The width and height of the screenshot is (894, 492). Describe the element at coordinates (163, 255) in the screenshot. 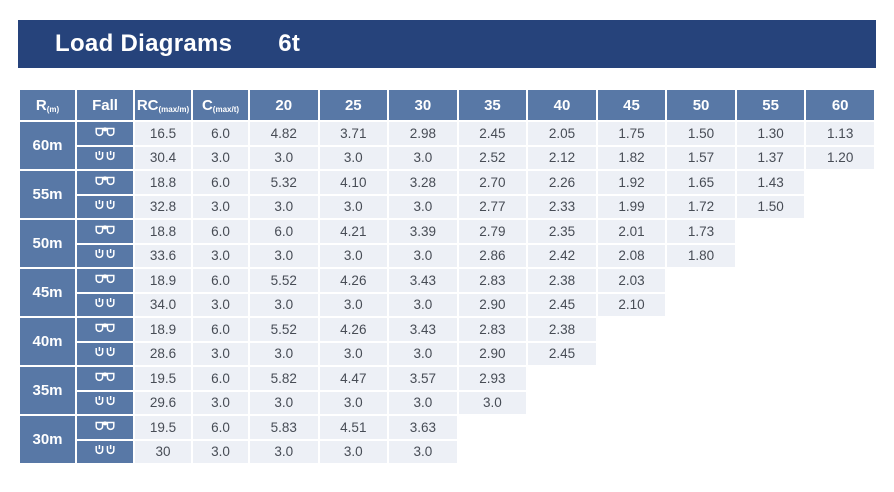

I see `value-cell: 33.6` at that location.